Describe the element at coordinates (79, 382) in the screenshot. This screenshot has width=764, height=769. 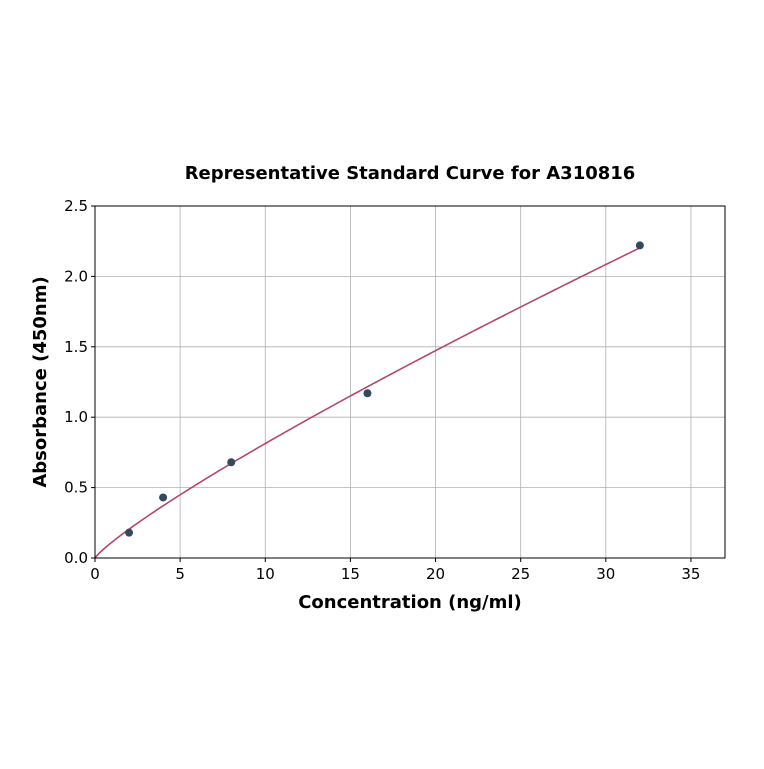
I see `y-axis-ticks: 0.0 0.5 1.0 1.5 2.0 2.5` at that location.